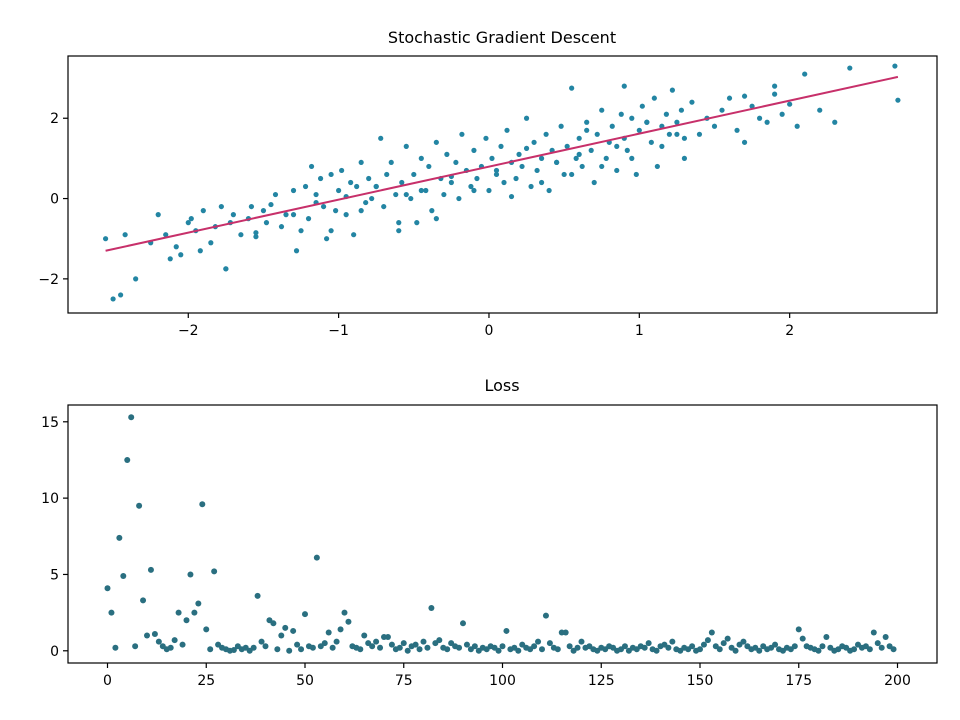 This screenshot has width=960, height=720. Describe the element at coordinates (188, 331) in the screenshot. I see `sgd-xtick-label: −2` at that location.